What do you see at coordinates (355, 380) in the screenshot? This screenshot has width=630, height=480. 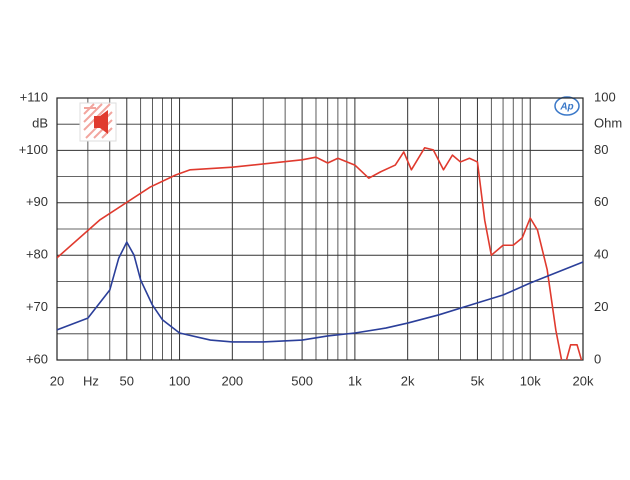 I see `x-tick-label: 1k` at bounding box center [355, 380].